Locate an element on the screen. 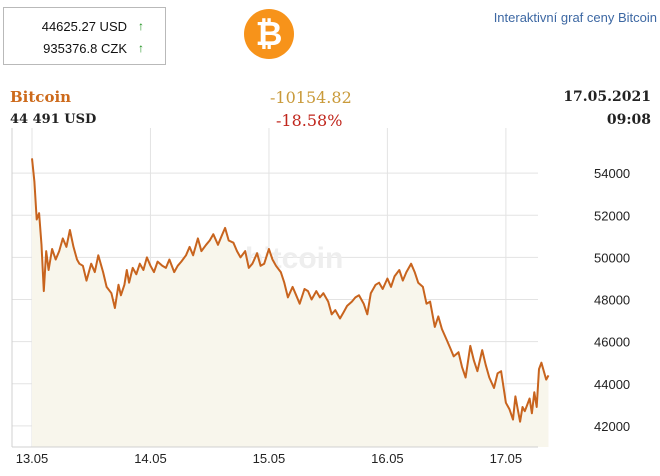 This screenshot has width=660, height=476. ticker-usd-value: 44625.27 USD is located at coordinates (84, 26).